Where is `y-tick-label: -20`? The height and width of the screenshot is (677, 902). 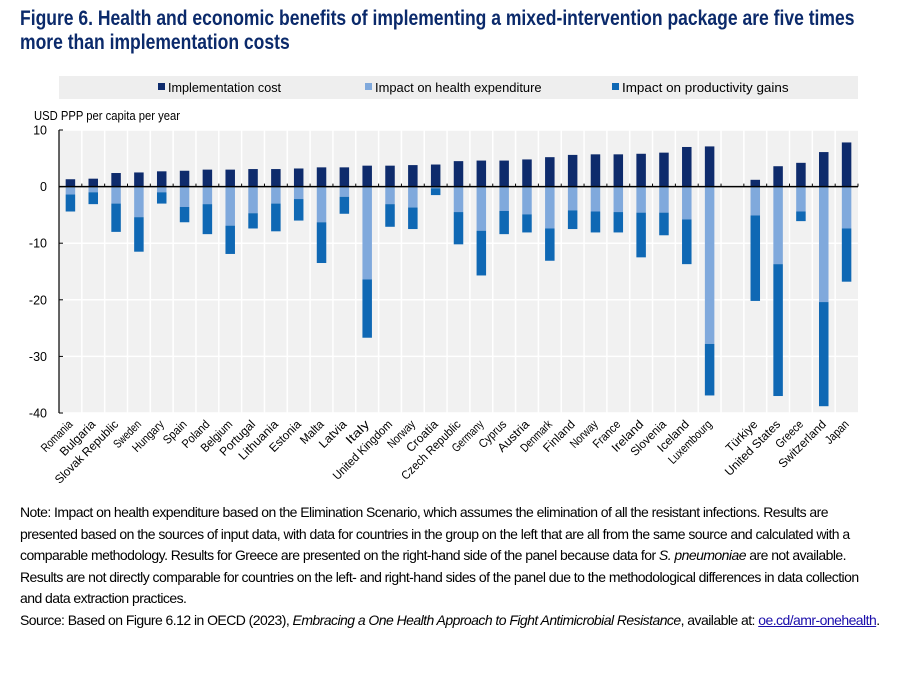
y-tick-label: -20 is located at coordinates (38, 300).